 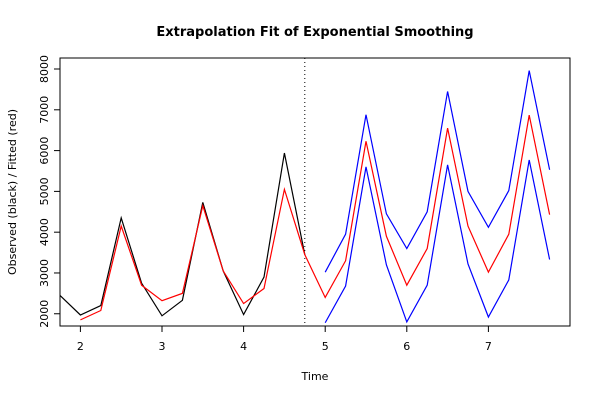 What do you see at coordinates (44, 232) in the screenshot?
I see `y-tick-label: 4000` at bounding box center [44, 232].